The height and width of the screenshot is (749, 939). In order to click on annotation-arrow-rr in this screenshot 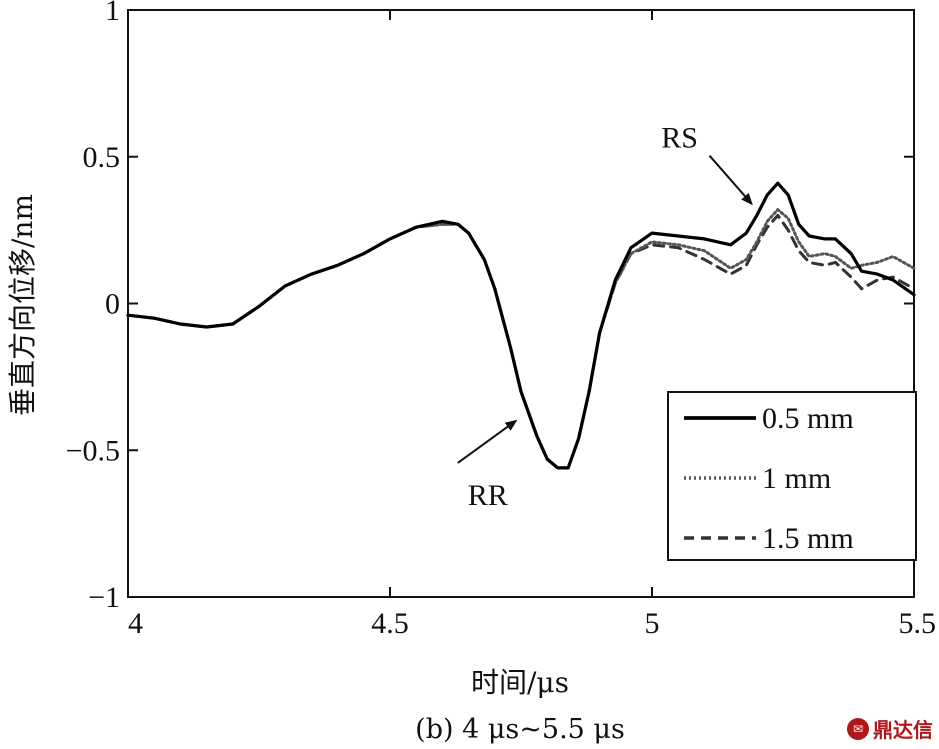, I will do `click(487, 441)`.